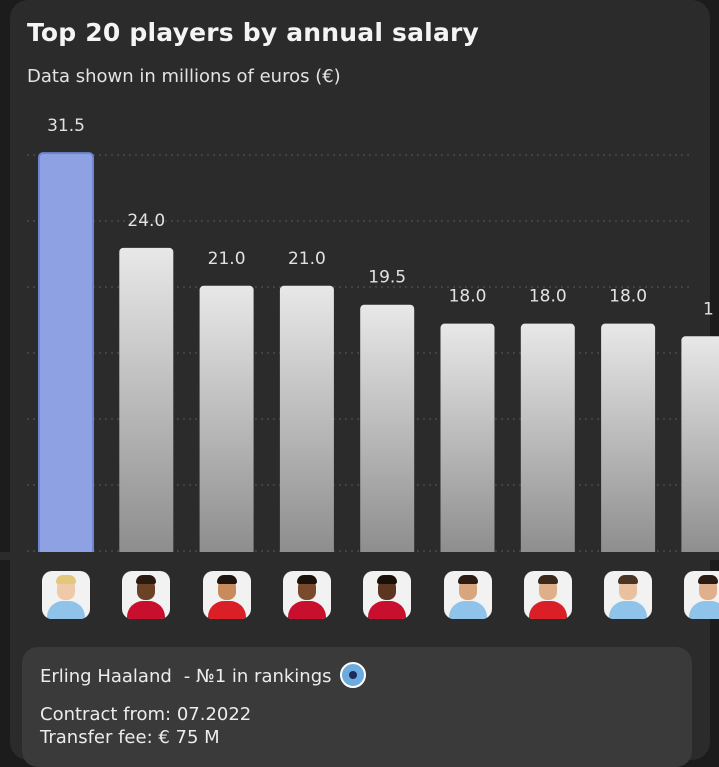 The width and height of the screenshot is (719, 767). What do you see at coordinates (708, 309) in the screenshot?
I see `bar-value-label: 1` at bounding box center [708, 309].